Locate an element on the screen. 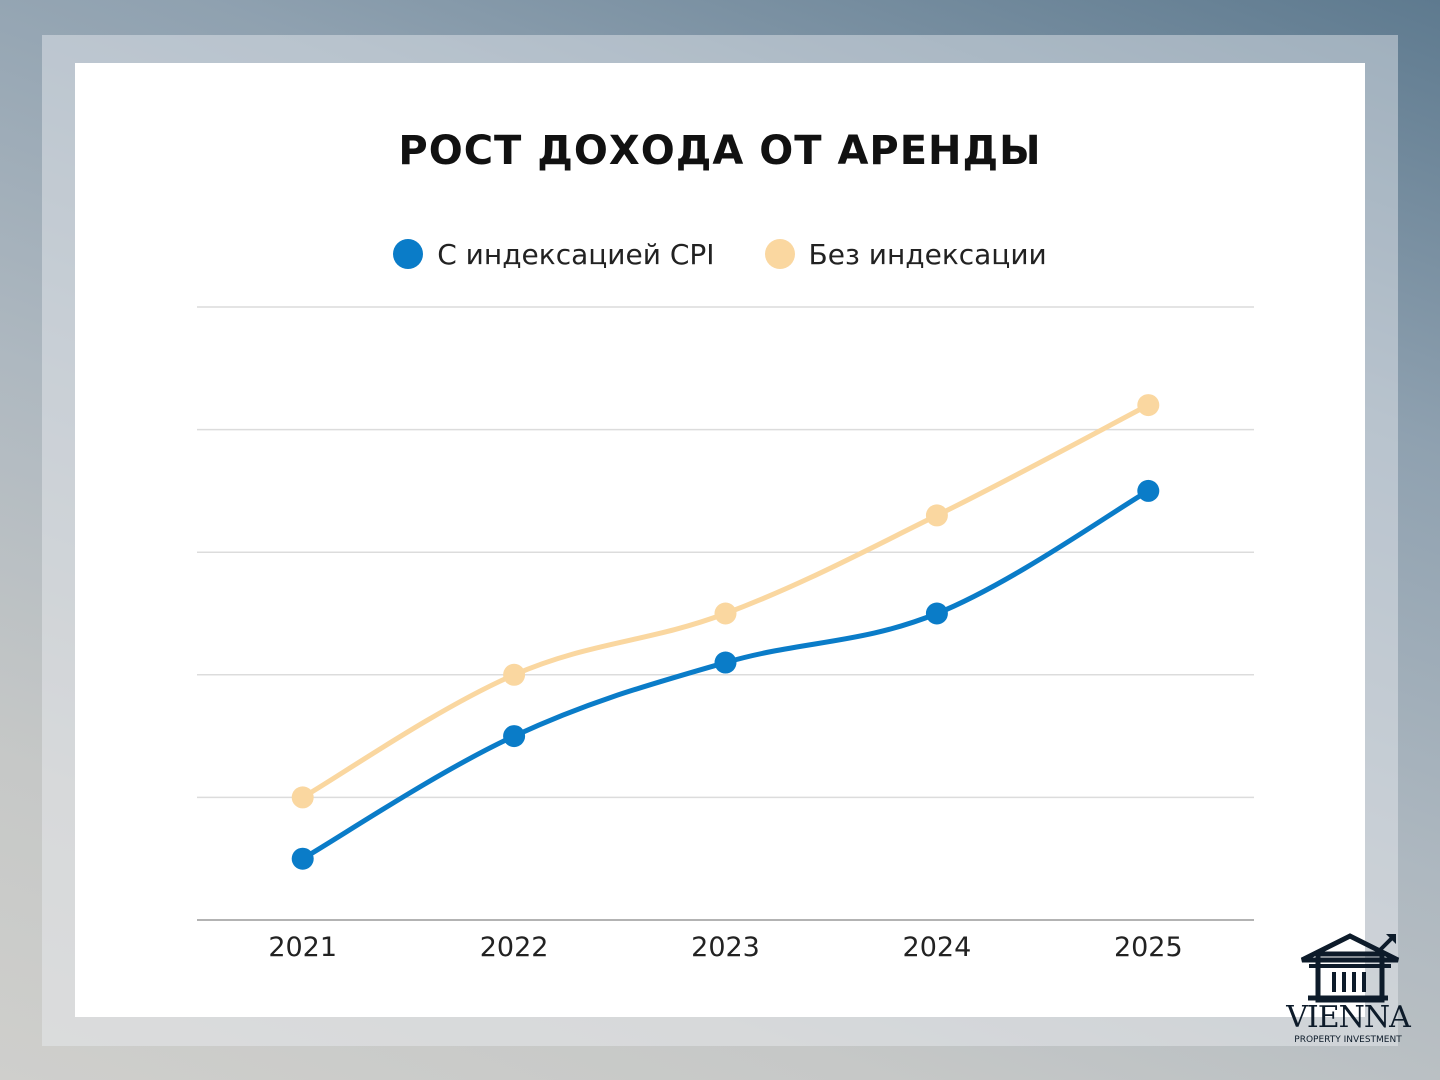 The height and width of the screenshot is (1080, 1440). x-tick-label: 2023 is located at coordinates (725, 947).